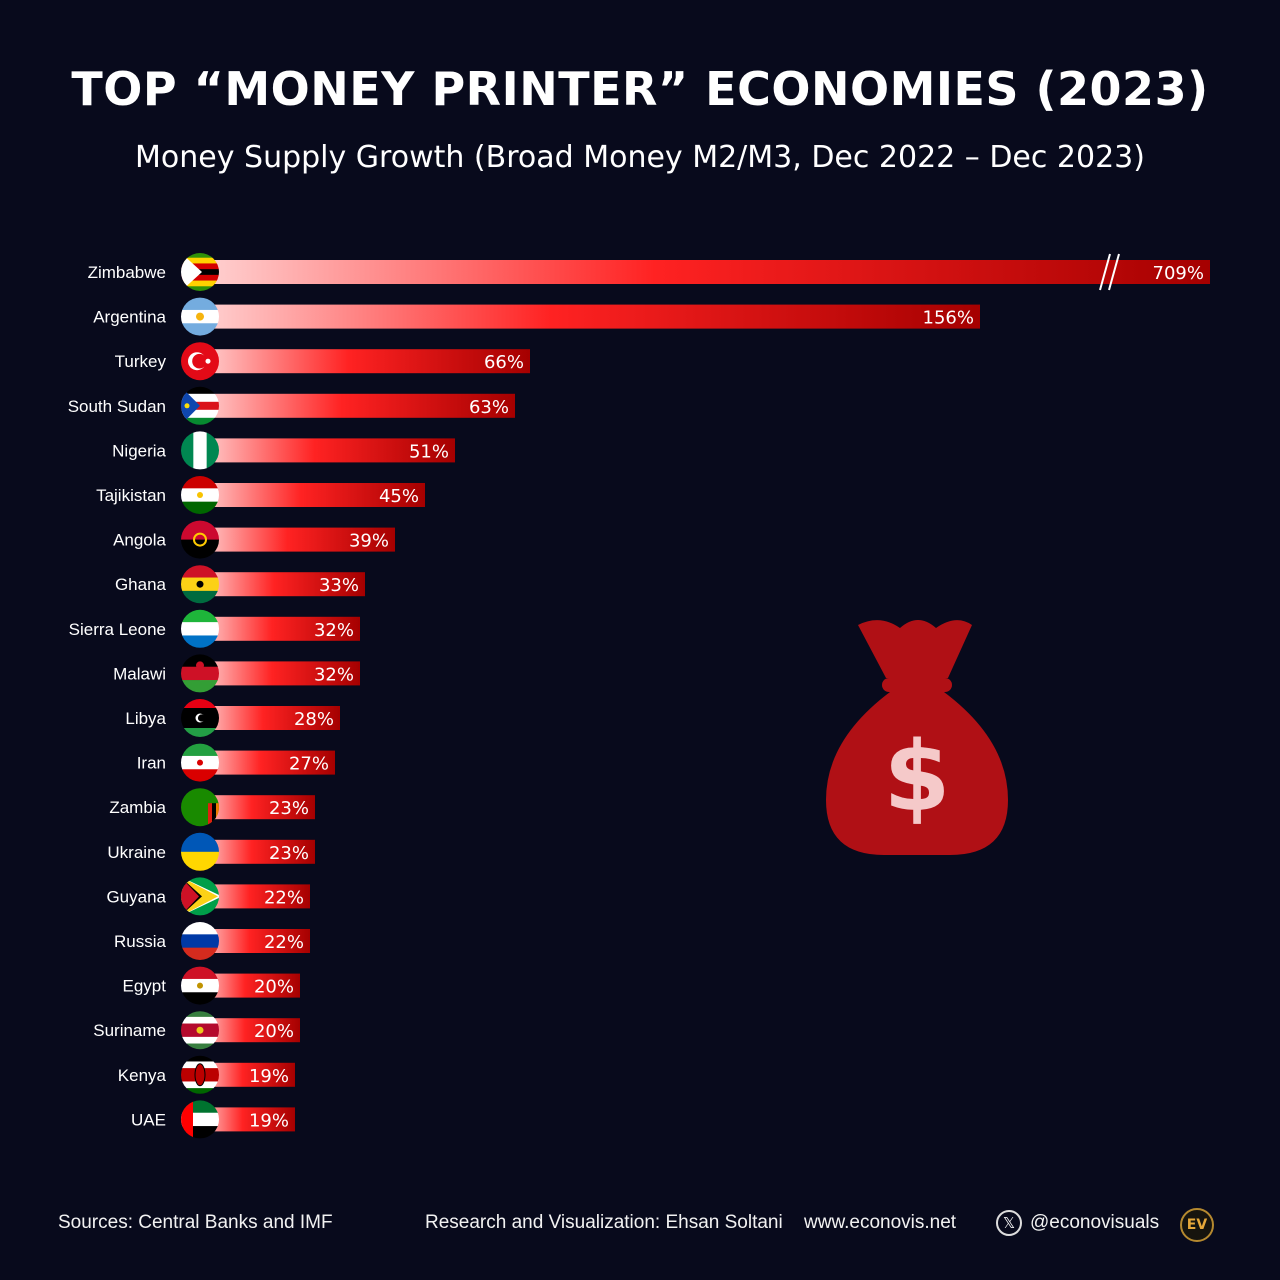  I want to click on category-label: UAE, so click(148, 1119).